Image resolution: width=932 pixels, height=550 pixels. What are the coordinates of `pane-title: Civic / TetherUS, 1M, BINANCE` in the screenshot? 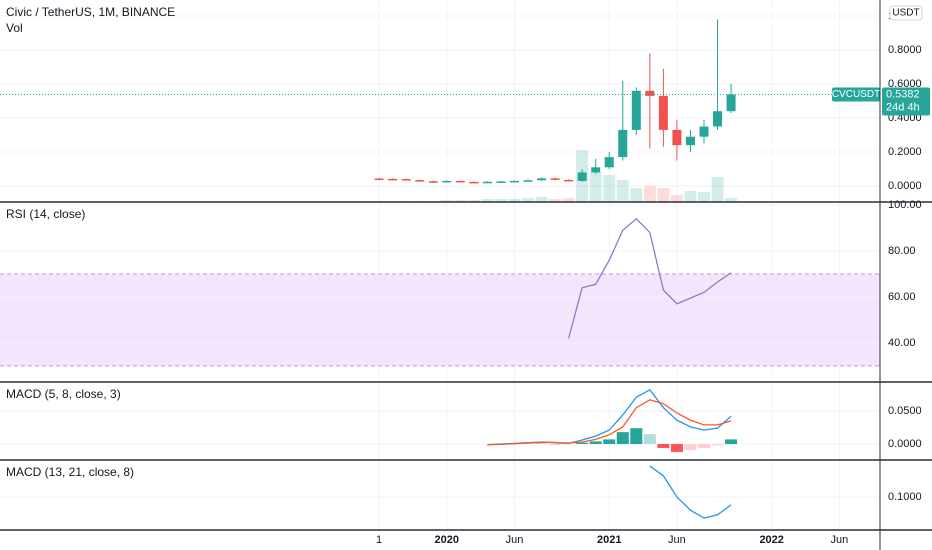 It's located at (90, 12).